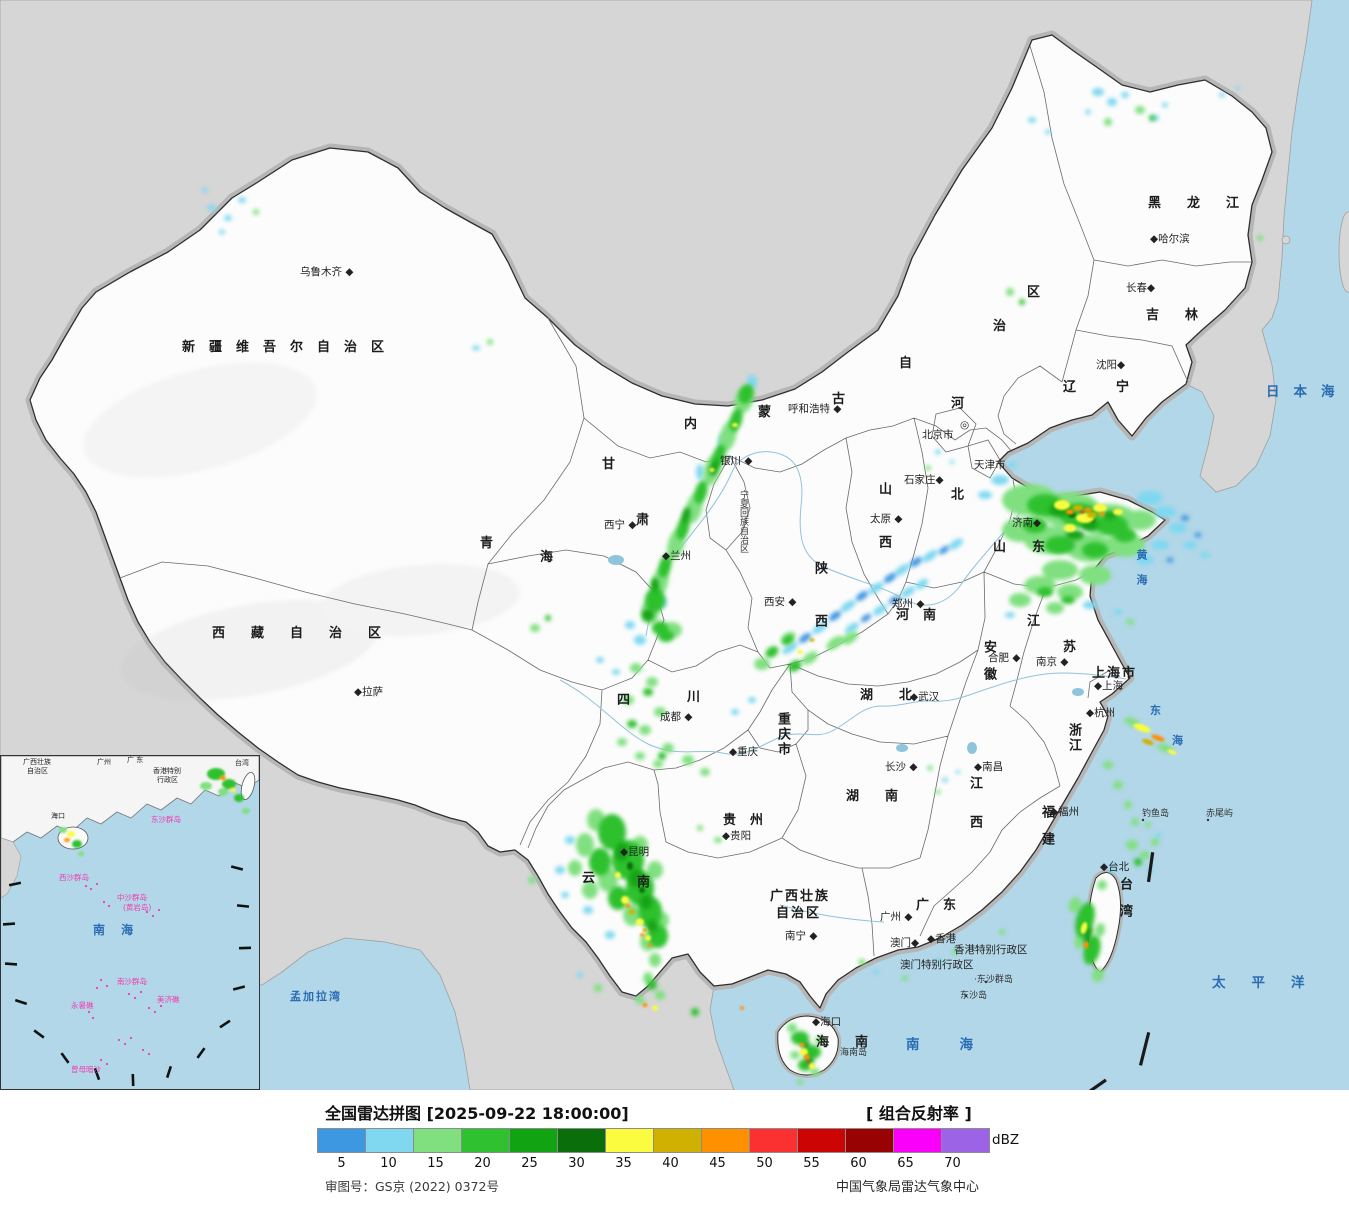 The width and height of the screenshot is (1349, 1208). What do you see at coordinates (388, 1163) in the screenshot?
I see `legend-tick-10: 10` at bounding box center [388, 1163].